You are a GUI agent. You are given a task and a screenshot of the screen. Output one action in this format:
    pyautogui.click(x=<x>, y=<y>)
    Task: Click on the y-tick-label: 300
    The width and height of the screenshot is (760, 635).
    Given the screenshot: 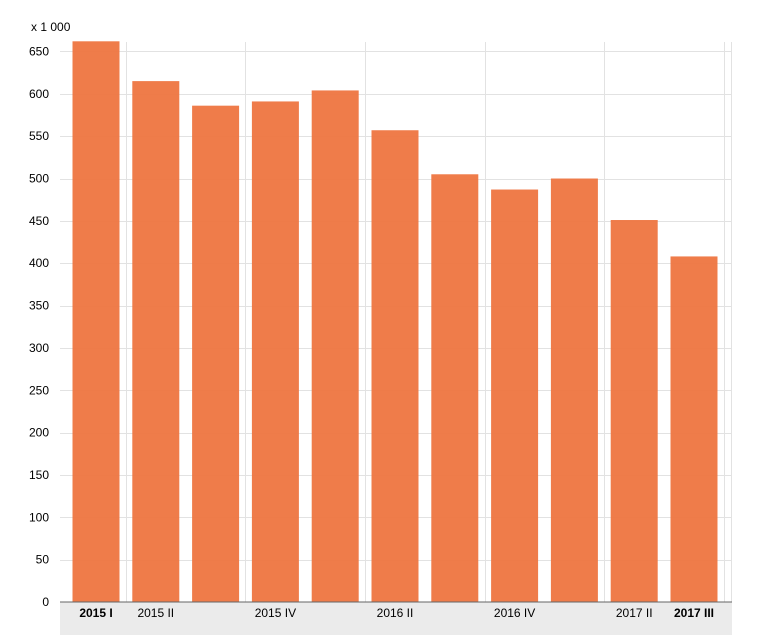 What is the action you would take?
    pyautogui.click(x=39, y=348)
    